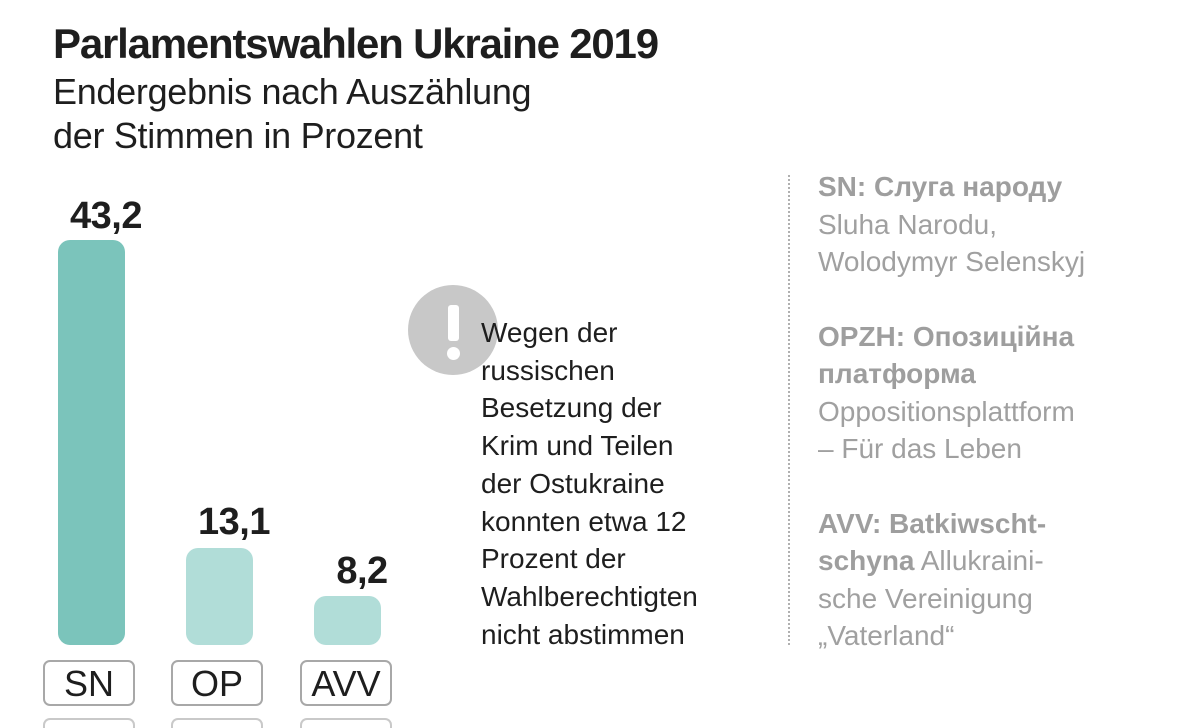  What do you see at coordinates (362, 571) in the screenshot?
I see `bar-value-avv: 8,2` at bounding box center [362, 571].